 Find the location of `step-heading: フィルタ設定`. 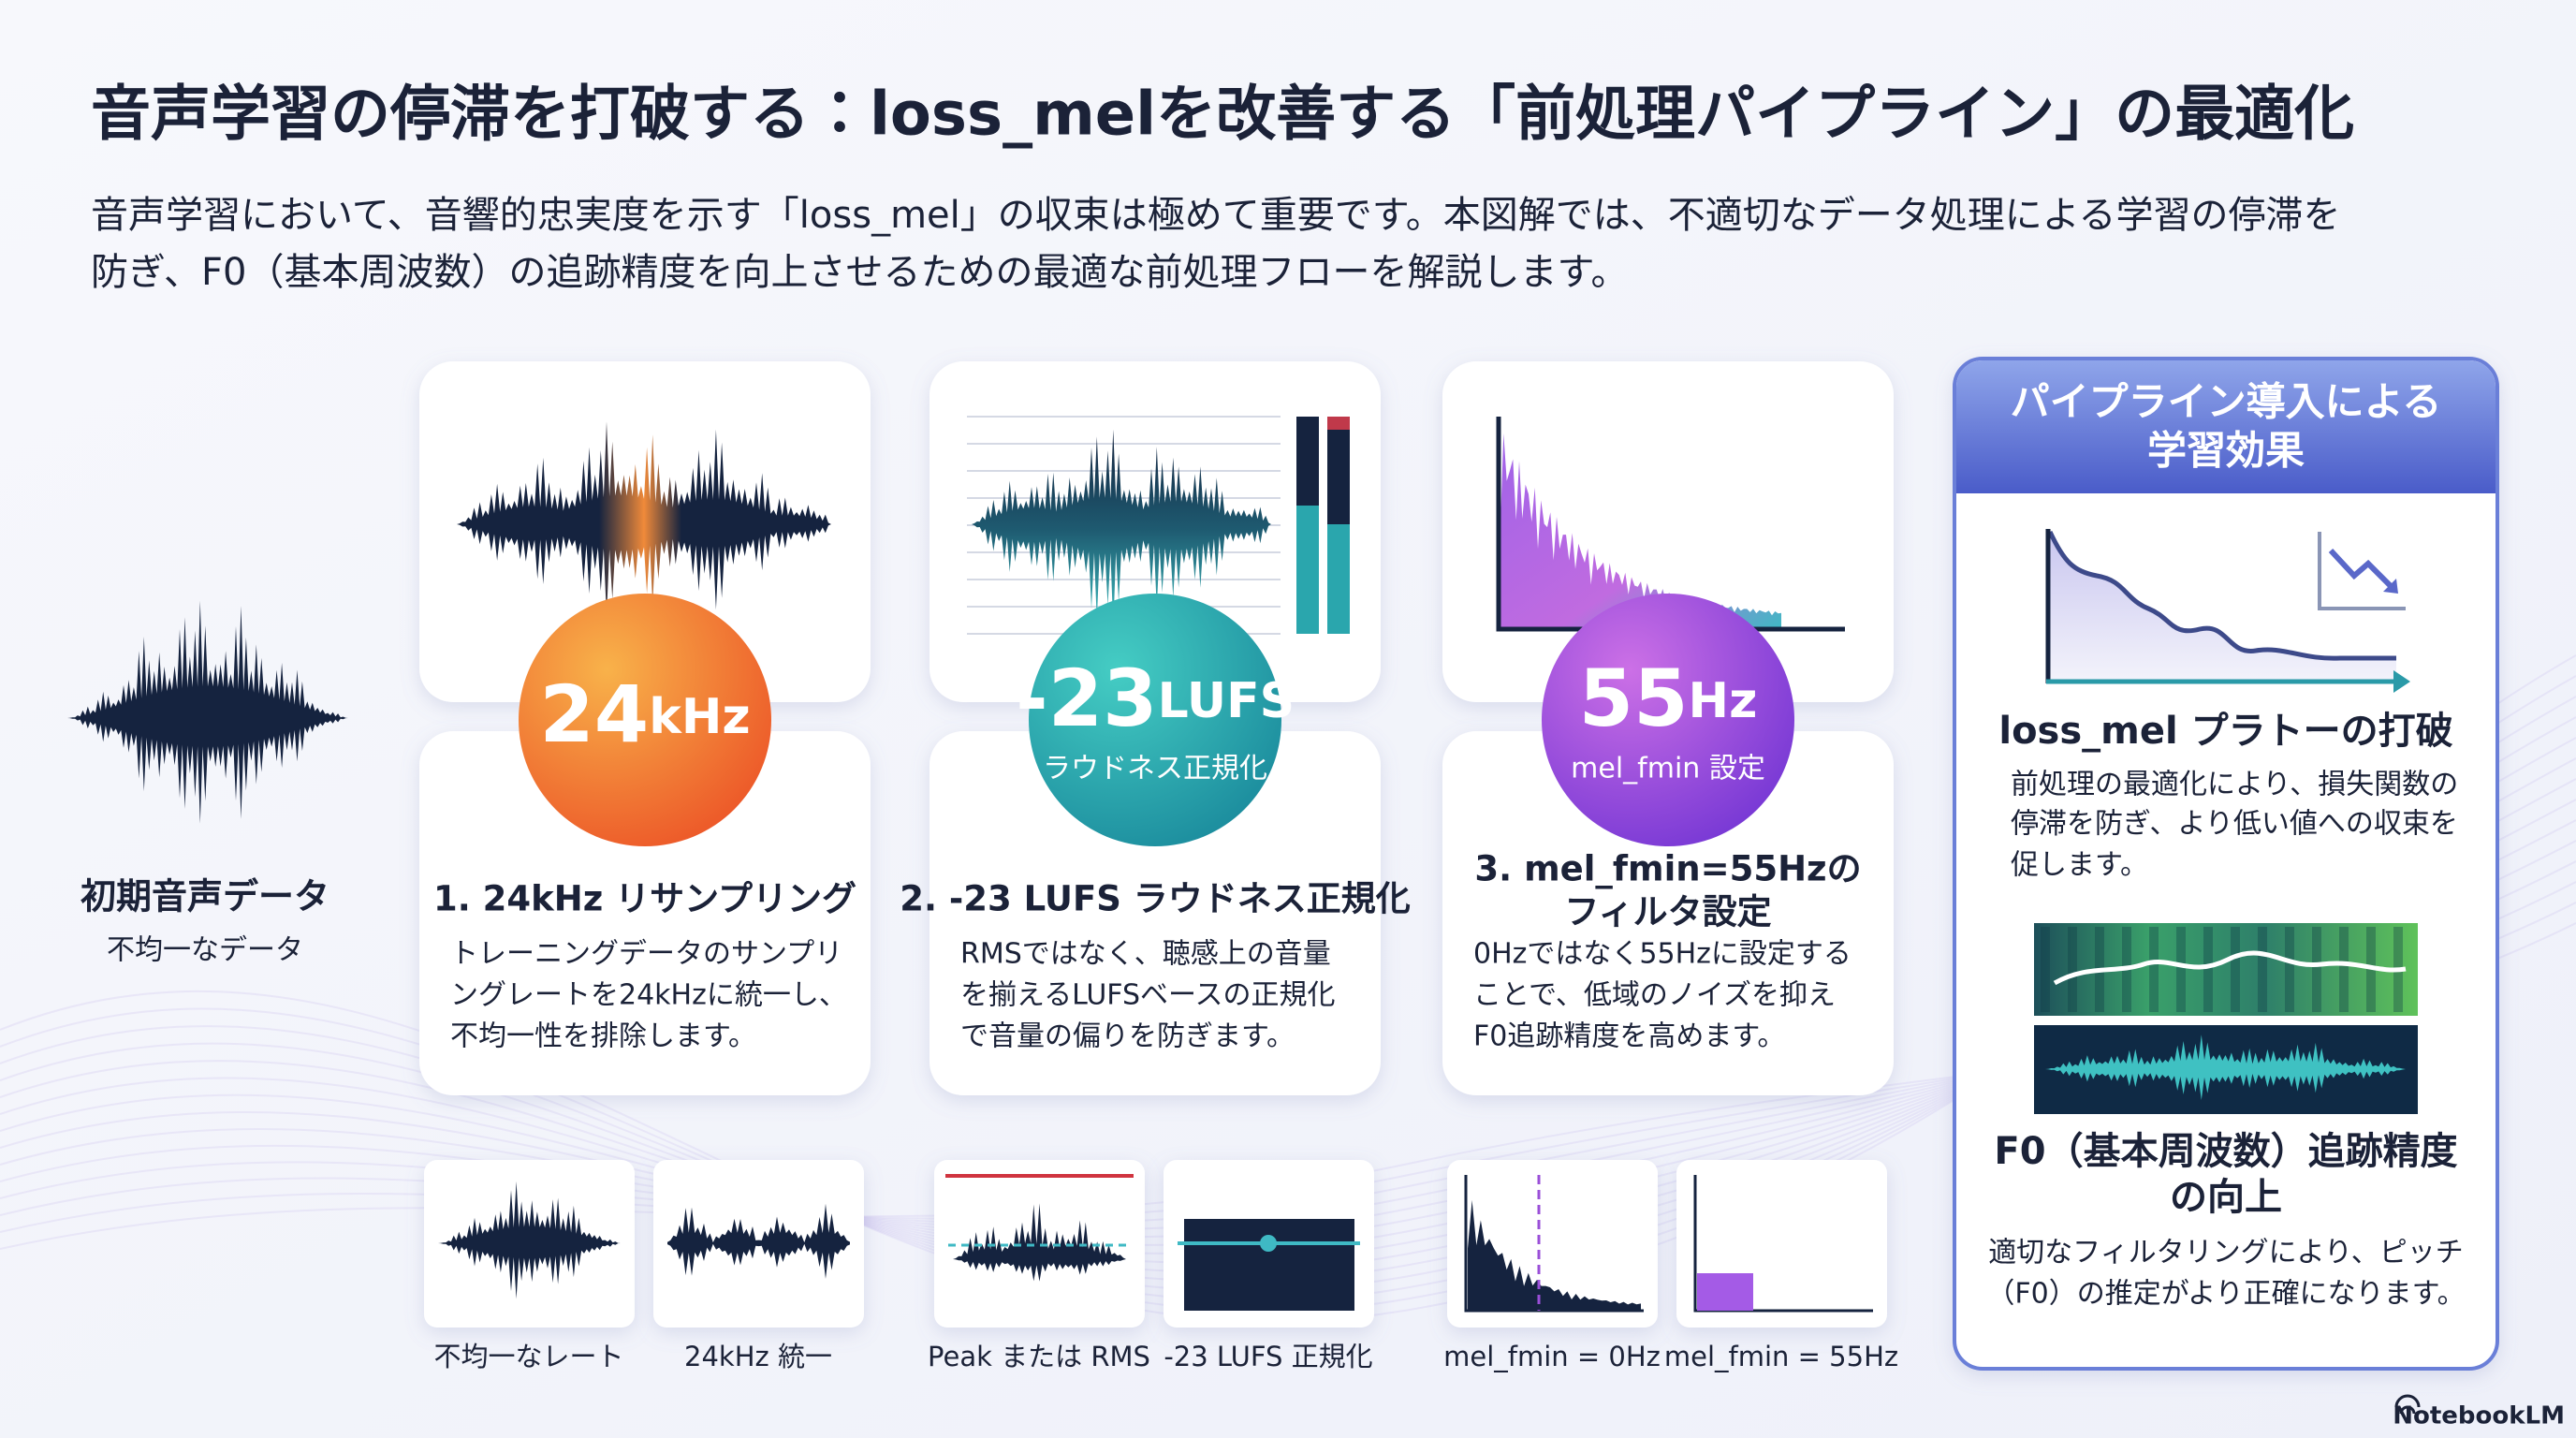

step-heading: フィルタ設定 is located at coordinates (1668, 912).